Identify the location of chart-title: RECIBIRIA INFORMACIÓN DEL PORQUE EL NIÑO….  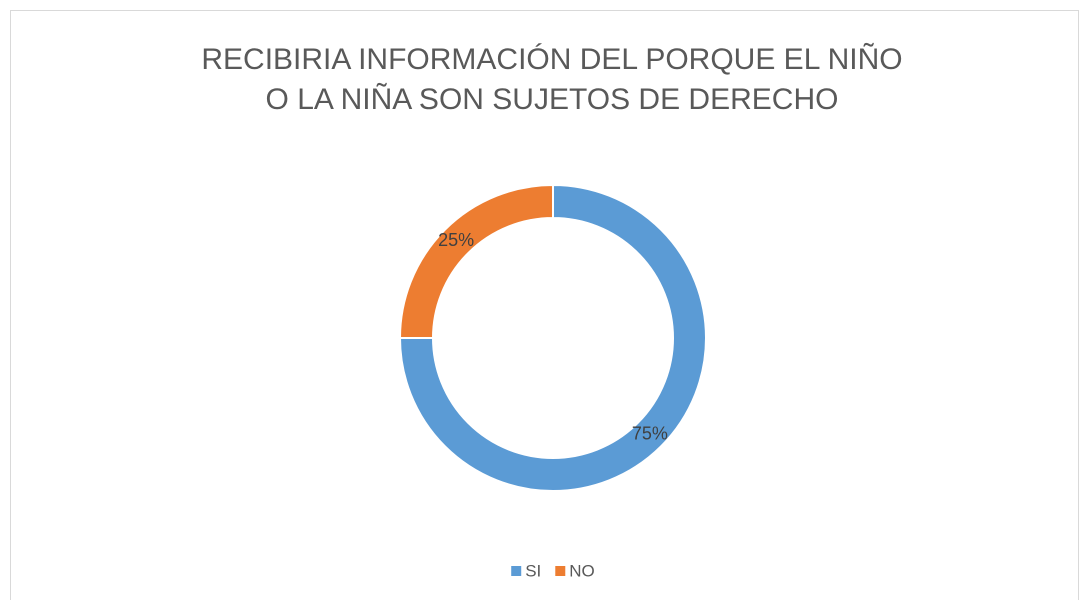
(552, 79).